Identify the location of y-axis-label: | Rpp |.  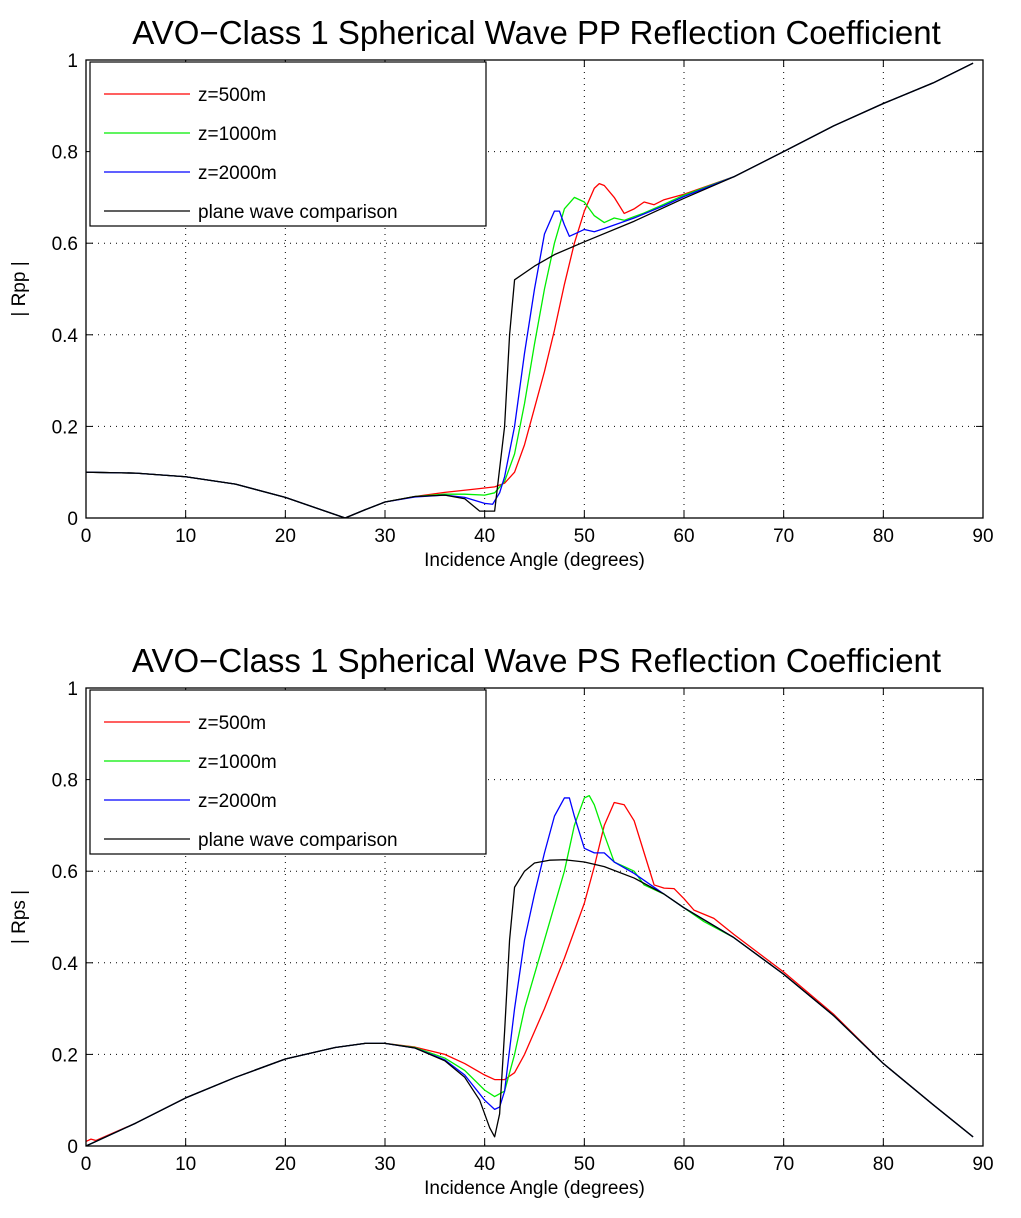
(19, 288).